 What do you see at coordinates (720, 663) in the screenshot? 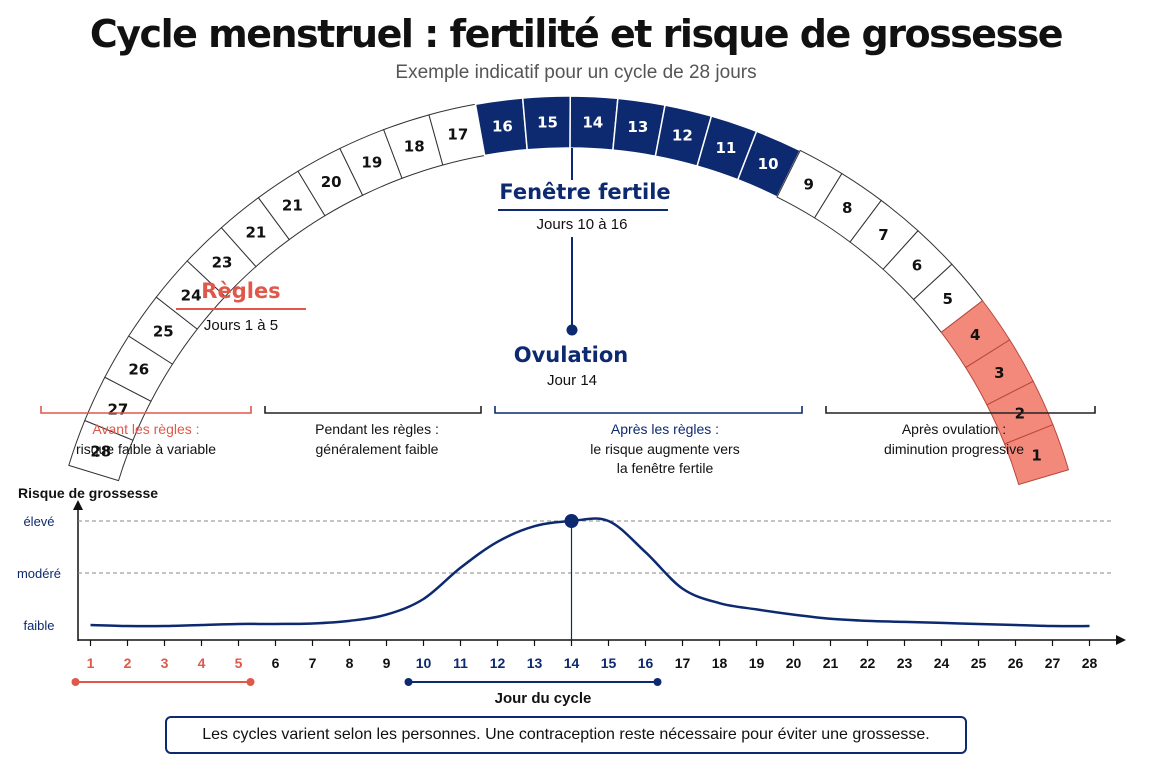
I see `x-tick-label: 18` at bounding box center [720, 663].